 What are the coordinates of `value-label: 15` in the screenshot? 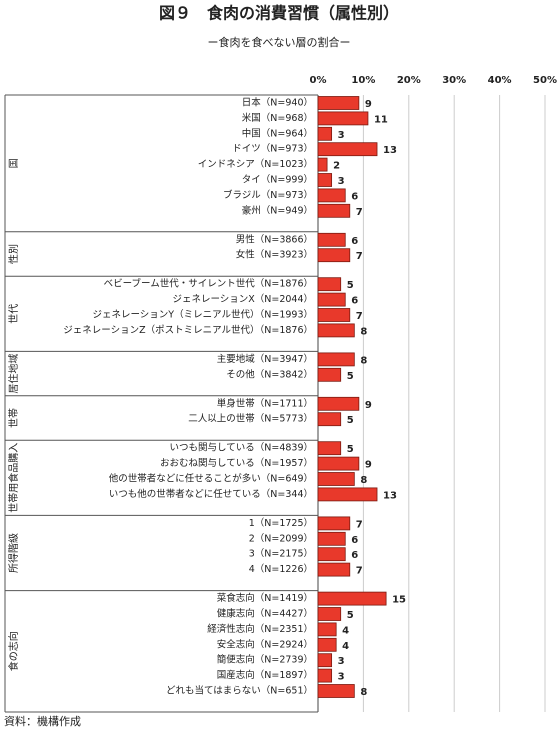 It's located at (399, 600).